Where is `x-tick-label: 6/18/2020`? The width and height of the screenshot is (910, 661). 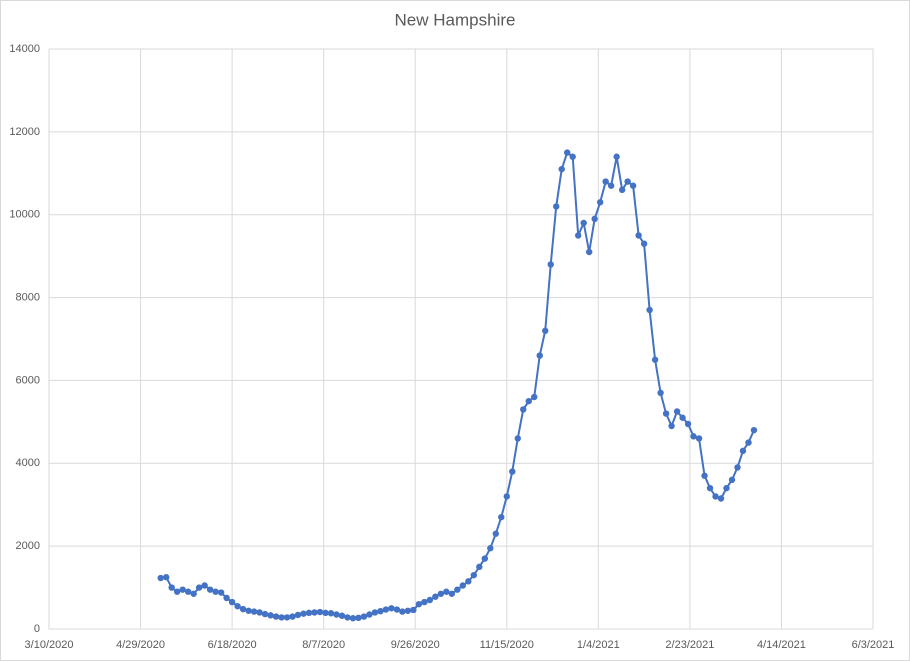
x-tick-label: 6/18/2020 is located at coordinates (232, 645).